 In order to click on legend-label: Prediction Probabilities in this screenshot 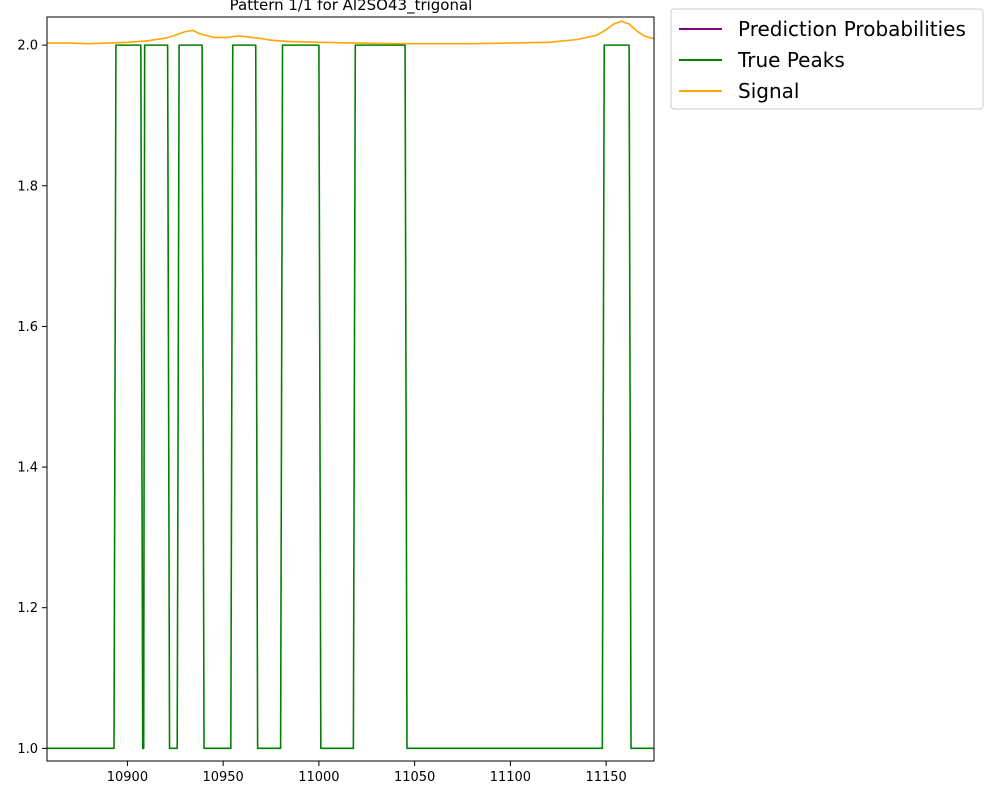, I will do `click(852, 29)`.